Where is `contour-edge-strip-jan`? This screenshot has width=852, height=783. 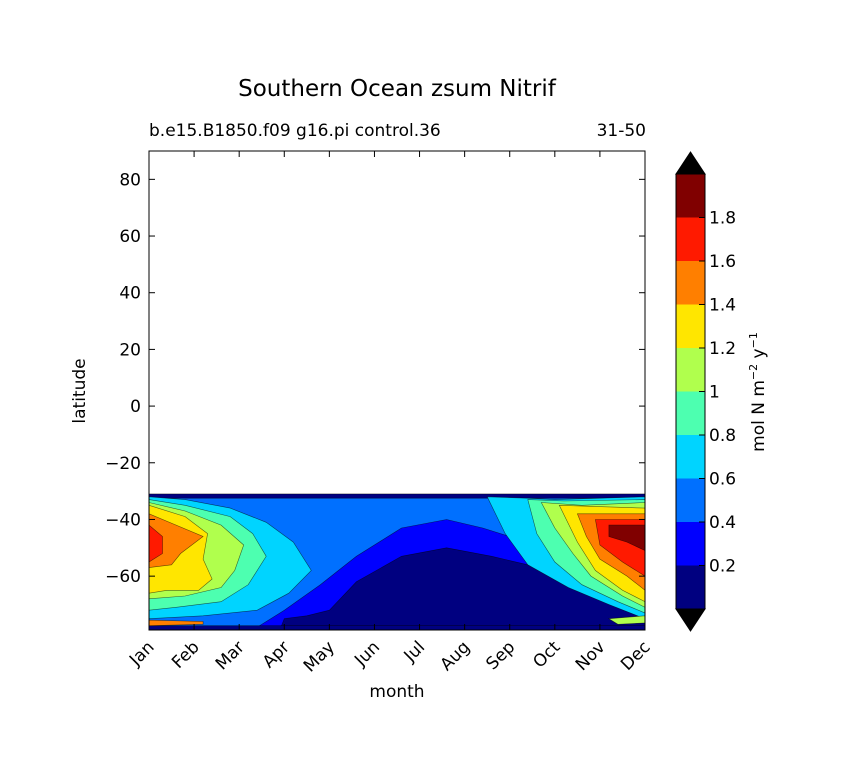 contour-edge-strip-jan is located at coordinates (176, 623).